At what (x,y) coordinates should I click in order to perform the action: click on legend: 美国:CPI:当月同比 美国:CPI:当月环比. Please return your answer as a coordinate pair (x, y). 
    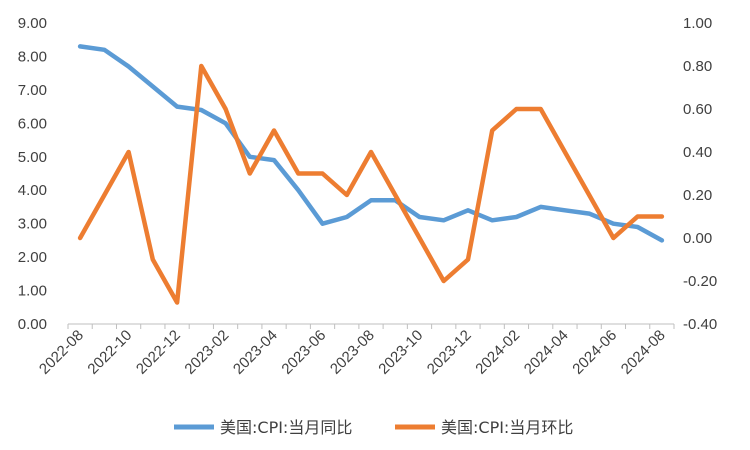
    Looking at the image, I should click on (373, 427).